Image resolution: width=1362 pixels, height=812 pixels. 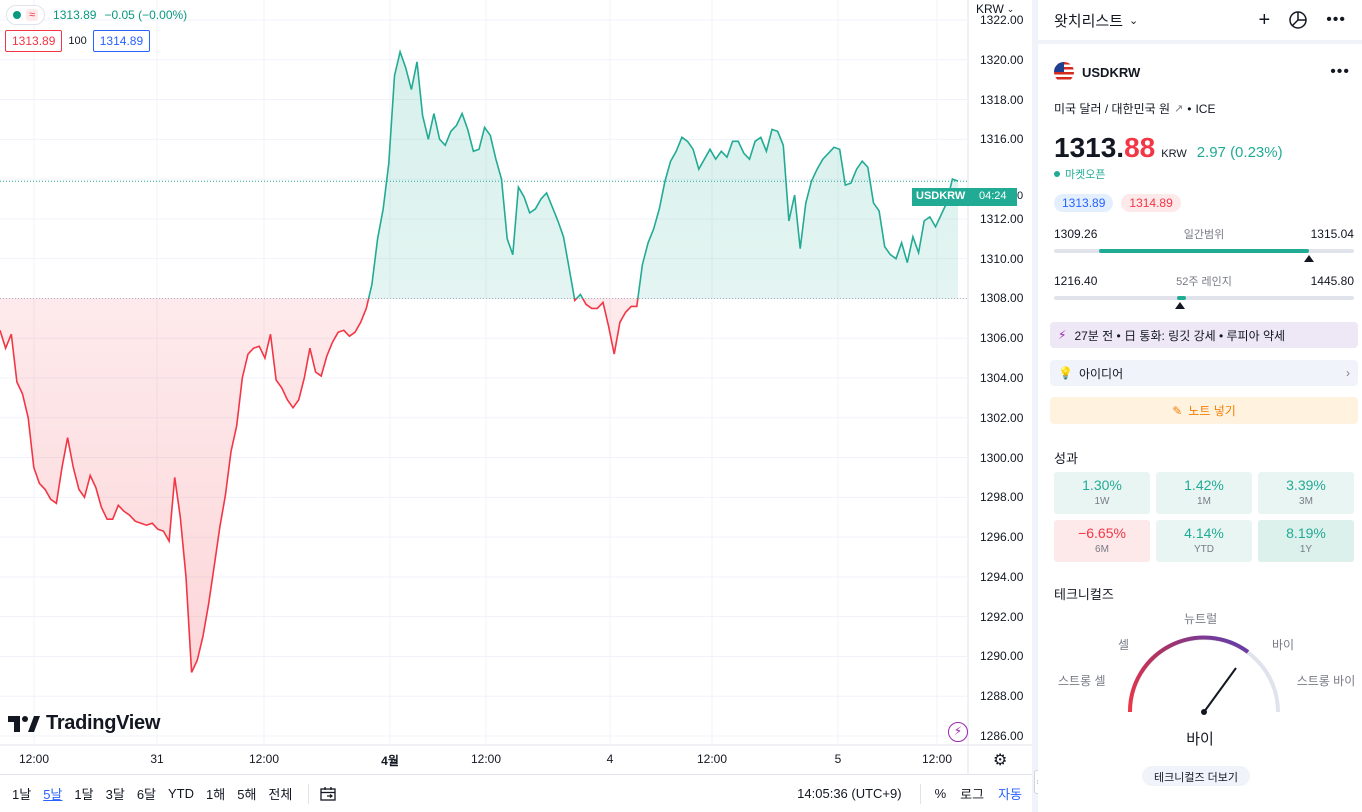 What do you see at coordinates (1002, 298) in the screenshot?
I see `y-tick-label: 1308.00` at bounding box center [1002, 298].